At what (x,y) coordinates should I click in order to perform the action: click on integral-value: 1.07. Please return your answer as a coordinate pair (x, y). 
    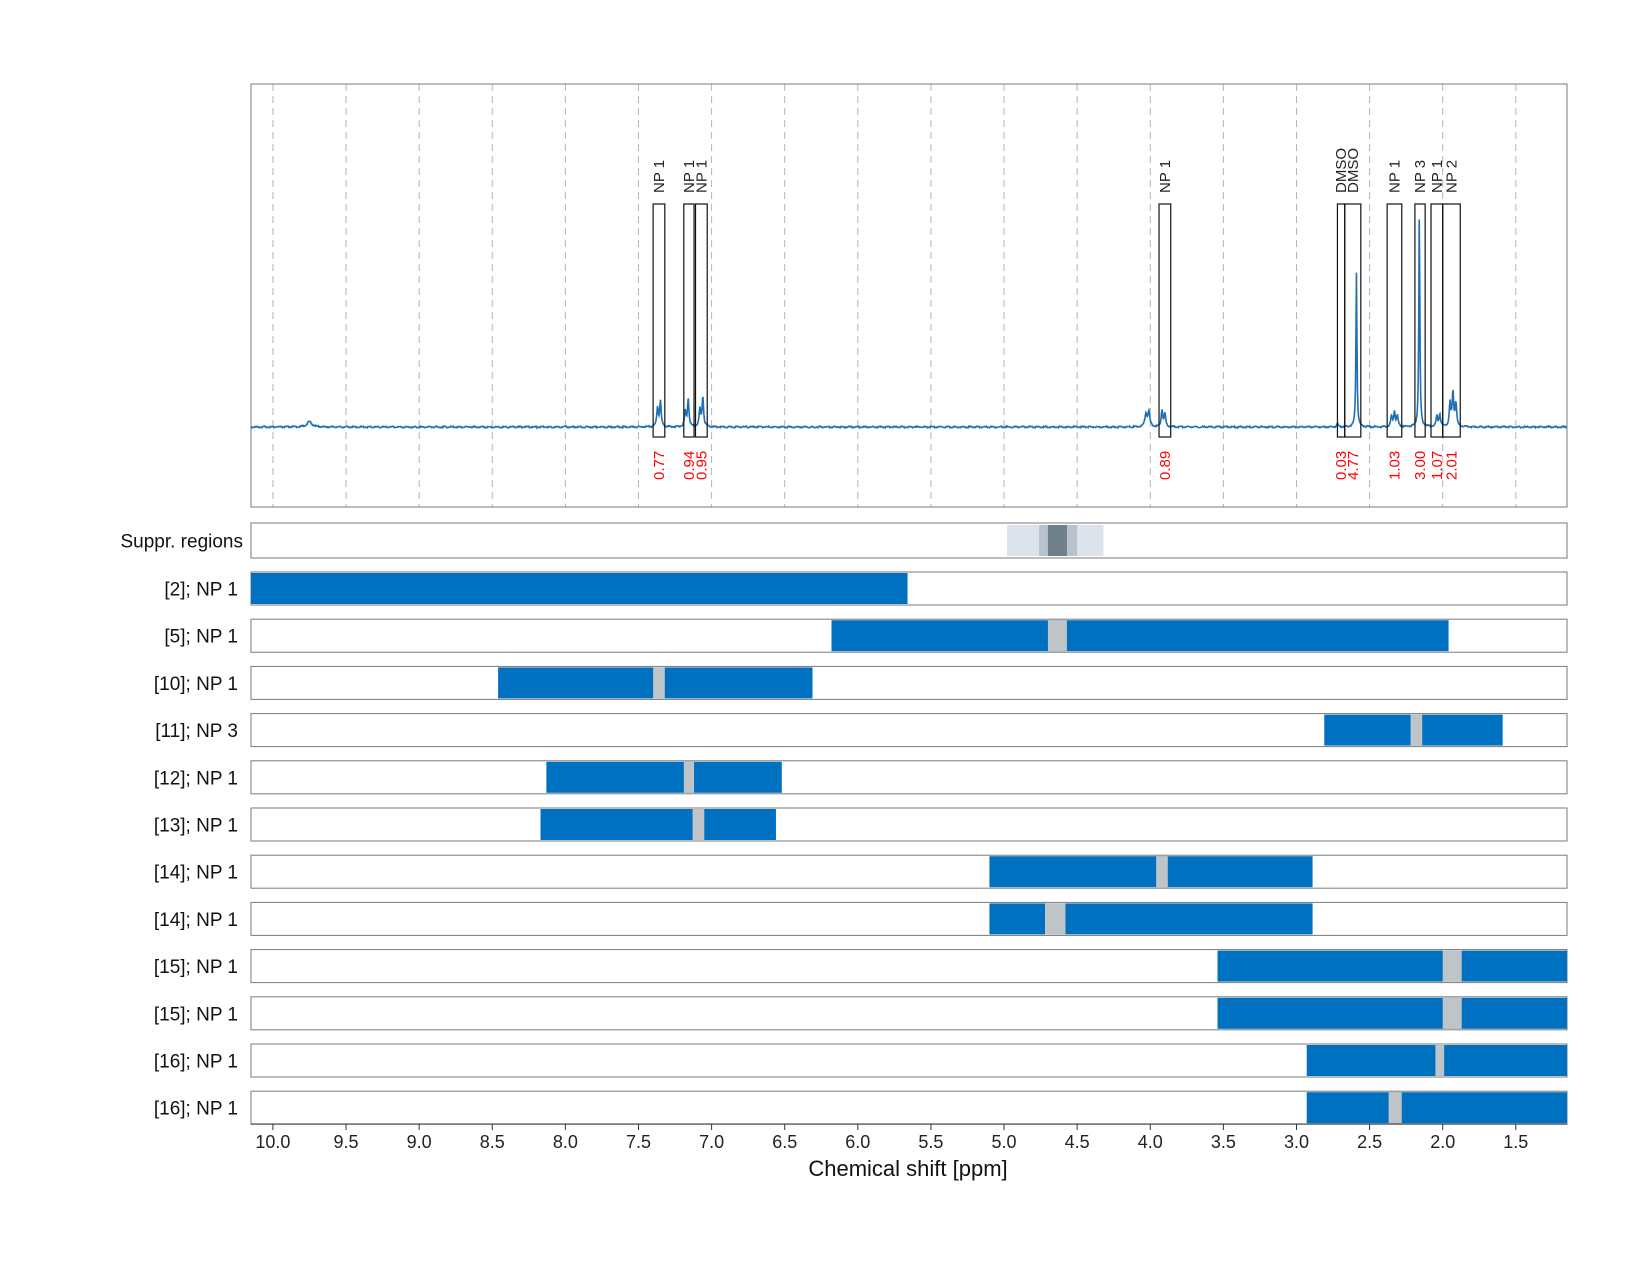
    Looking at the image, I should click on (1437, 465).